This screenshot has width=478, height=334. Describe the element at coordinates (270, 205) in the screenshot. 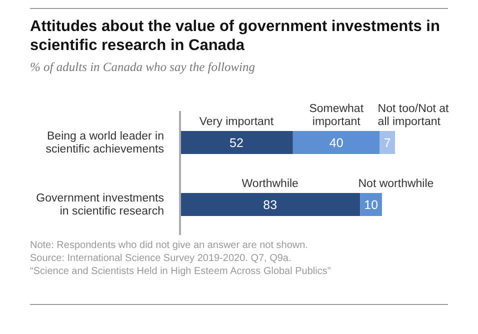

I see `data-label: 83` at that location.